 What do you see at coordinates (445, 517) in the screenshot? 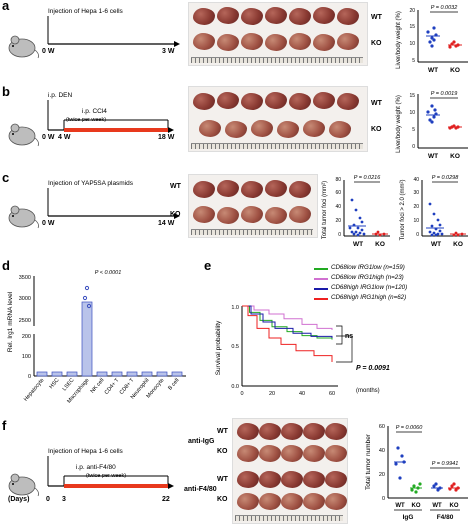
I see `svg-text: F4/80` at bounding box center [445, 517].